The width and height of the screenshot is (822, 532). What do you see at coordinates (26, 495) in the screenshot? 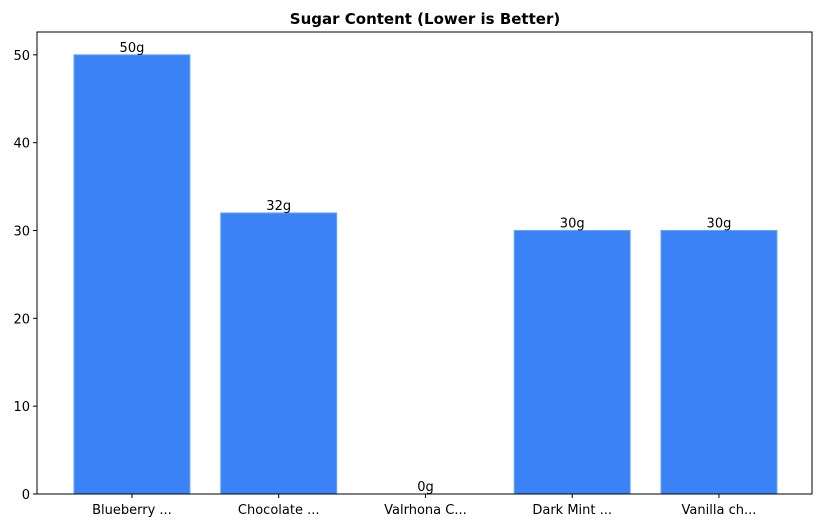
I see `y-tick-label: 0` at bounding box center [26, 495].